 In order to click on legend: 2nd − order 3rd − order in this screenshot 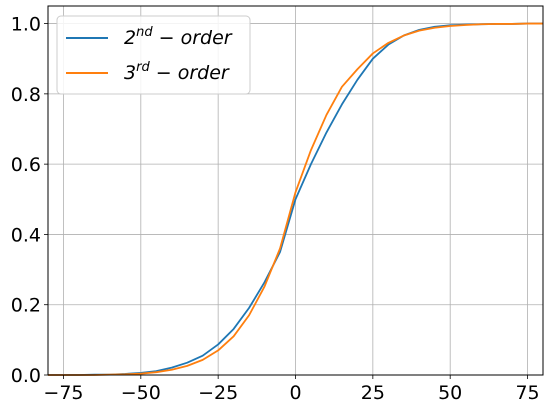, I will do `click(153, 55)`.